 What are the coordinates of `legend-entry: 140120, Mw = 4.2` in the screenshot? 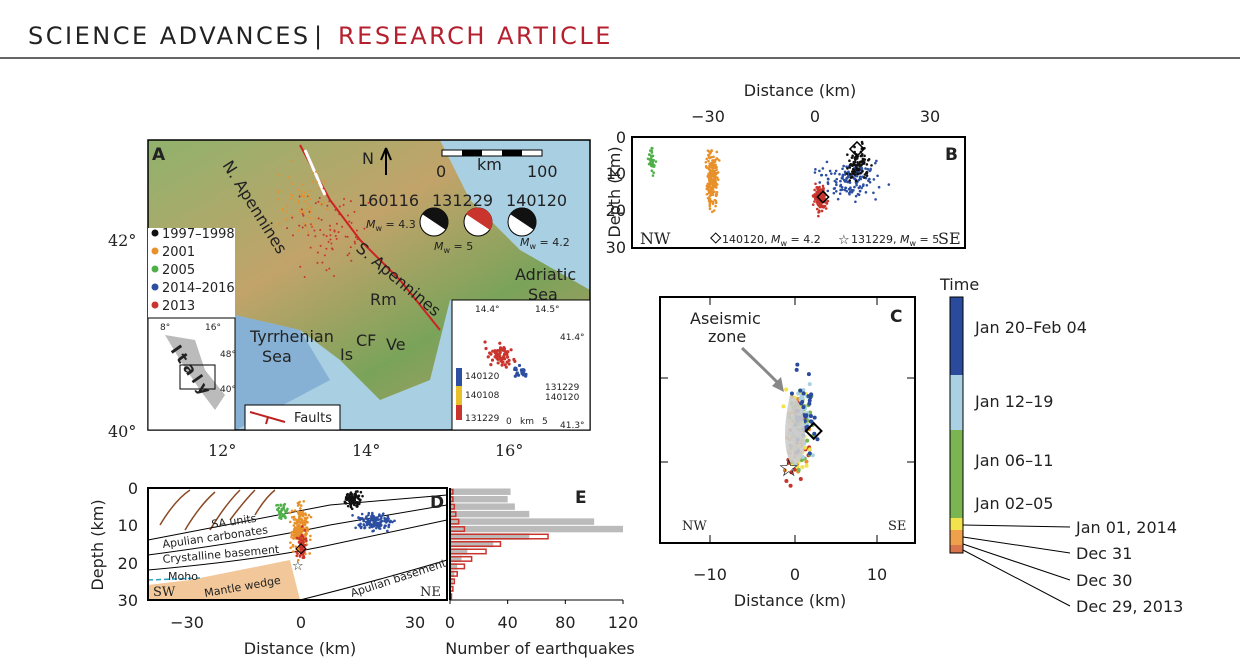 It's located at (771, 240).